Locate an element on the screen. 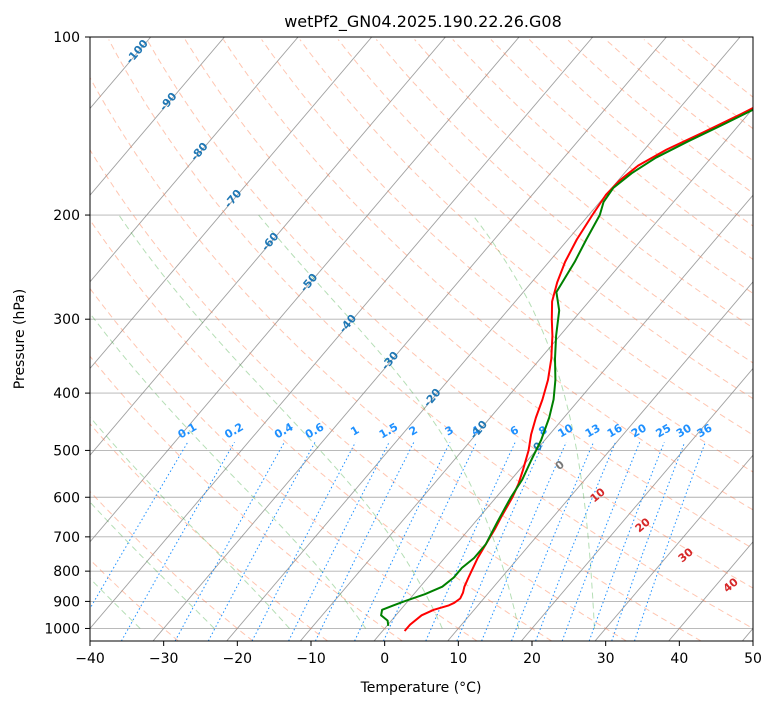 This screenshot has width=775, height=708. x-tick-label: −40 is located at coordinates (90, 659).